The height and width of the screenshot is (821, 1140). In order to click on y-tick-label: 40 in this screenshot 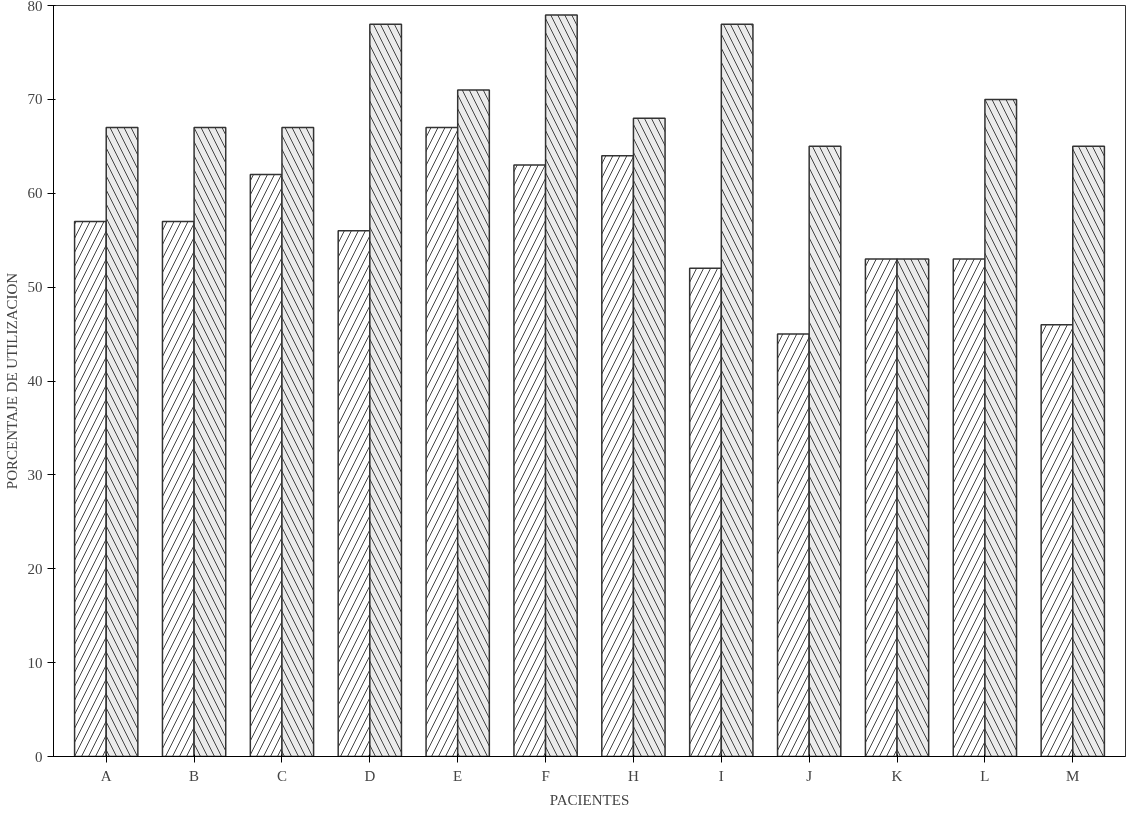, I will do `click(35, 381)`.